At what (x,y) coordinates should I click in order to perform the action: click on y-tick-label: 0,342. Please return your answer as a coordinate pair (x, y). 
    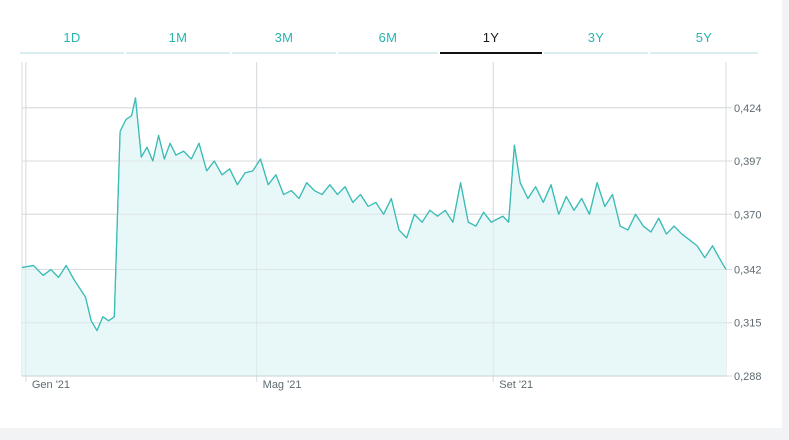
    Looking at the image, I should click on (748, 270).